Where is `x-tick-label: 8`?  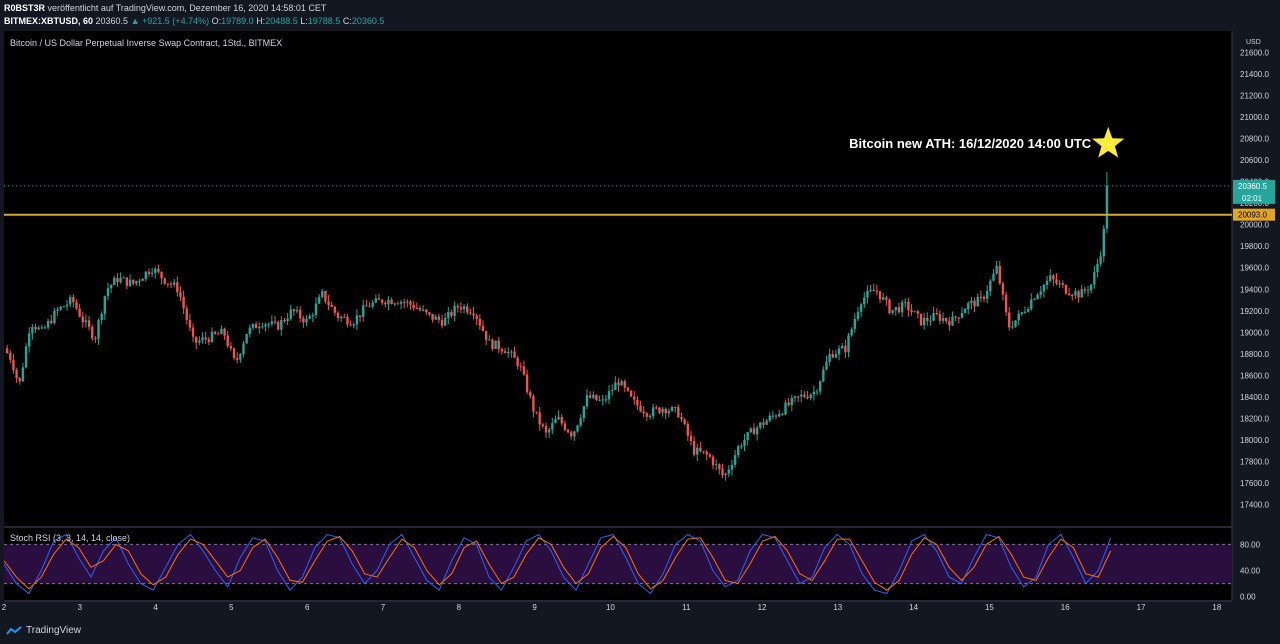 x-tick-label: 8 is located at coordinates (459, 607).